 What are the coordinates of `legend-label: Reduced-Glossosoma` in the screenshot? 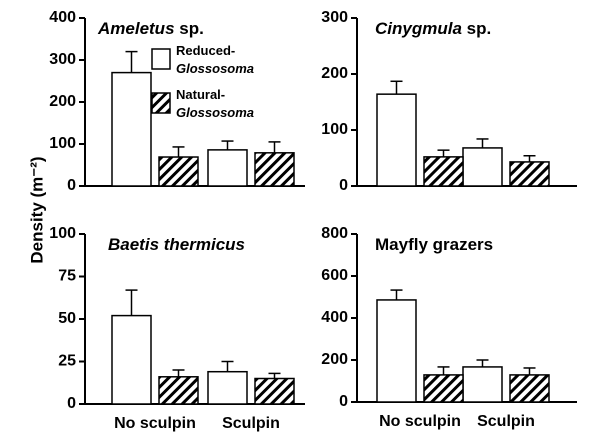 It's located at (215, 59).